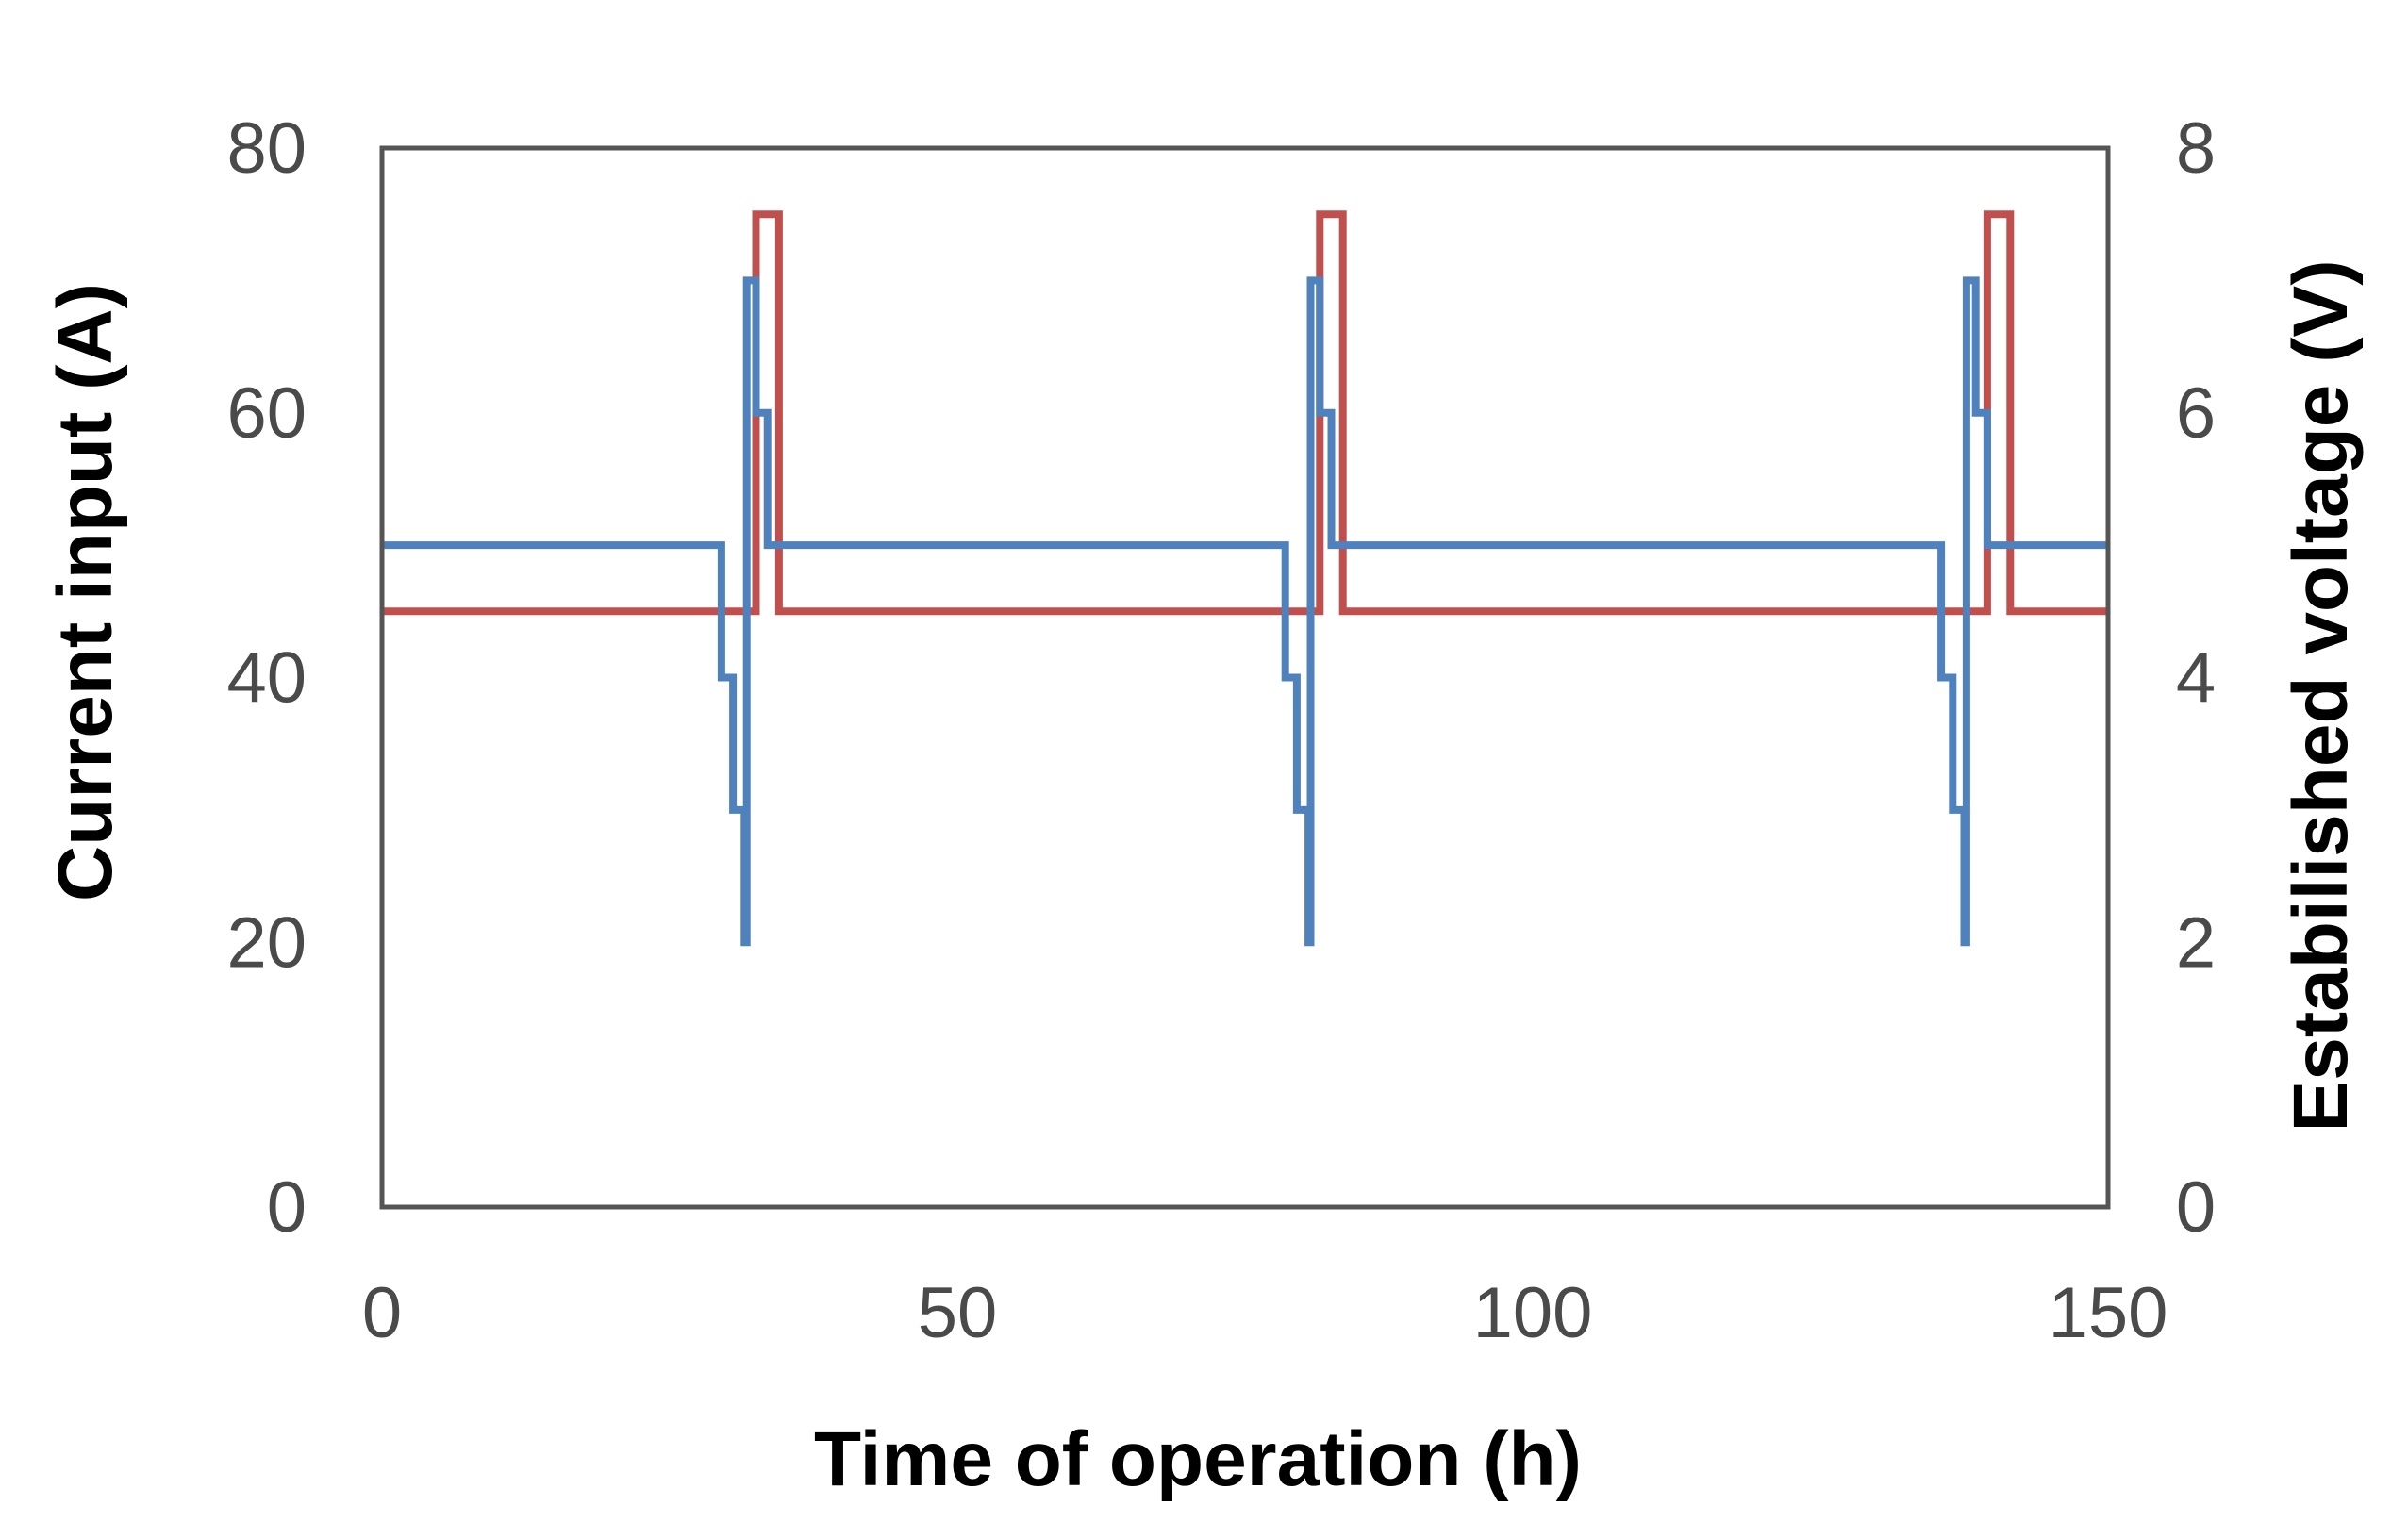 This screenshot has height=1522, width=2408. I want to click on x-tick-label: 50, so click(958, 1313).